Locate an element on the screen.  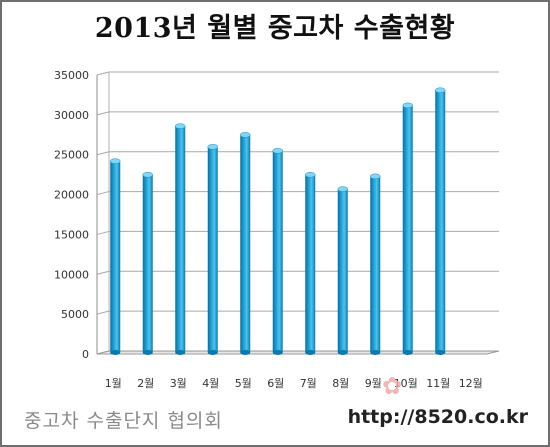
x-tick-label: 7월 is located at coordinates (308, 383).